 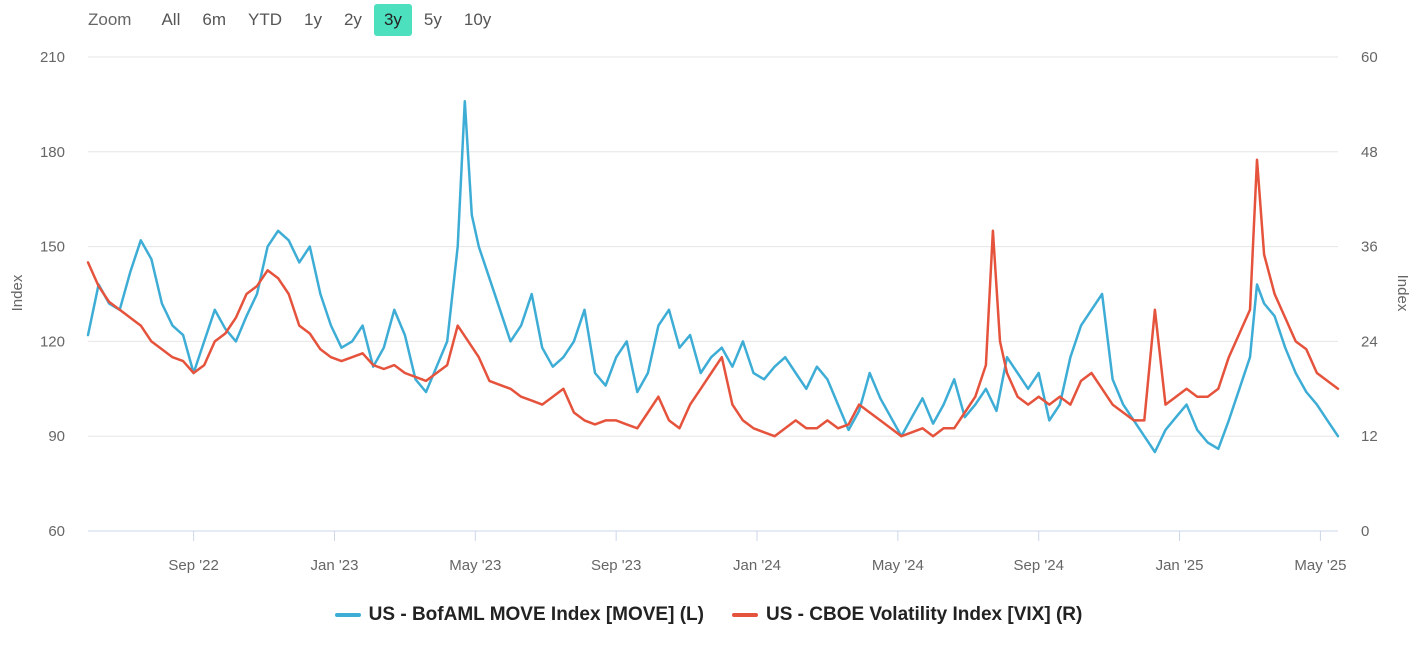 I want to click on y-left-axis-label: Index, so click(x=17, y=292).